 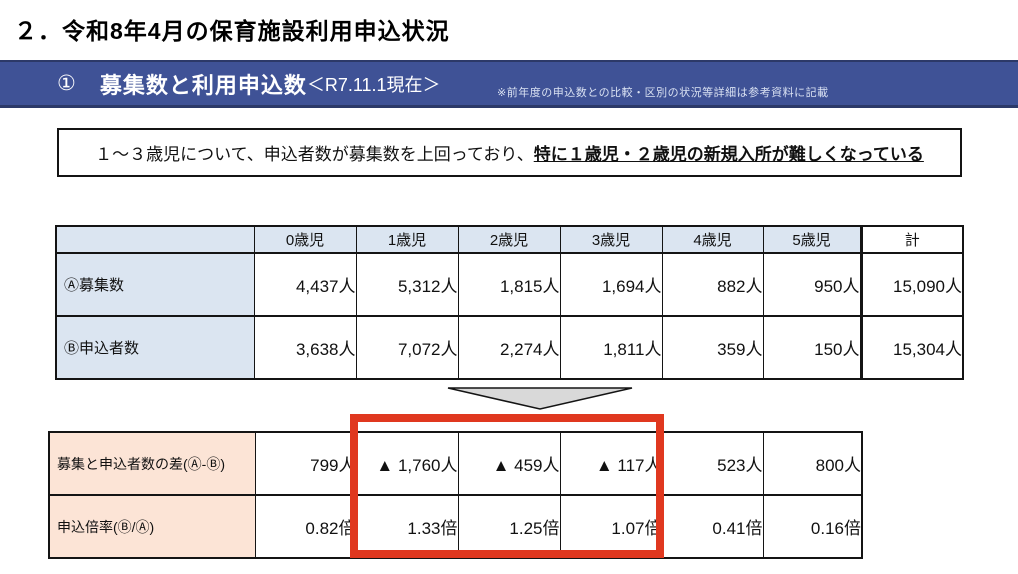 I want to click on summary-lead-text: １～３歳児について、申込者数が募集数を上回っており、, so click(x=314, y=154).